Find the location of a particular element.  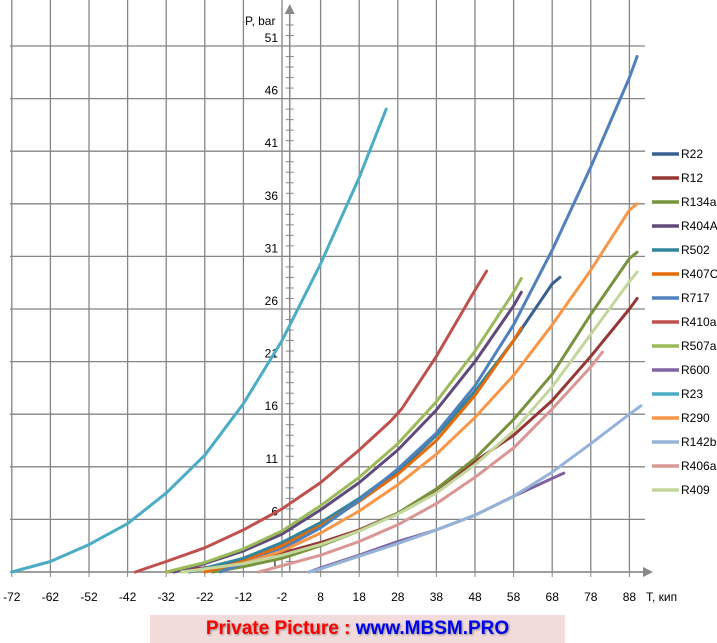

legend-label: R502 is located at coordinates (695, 250).